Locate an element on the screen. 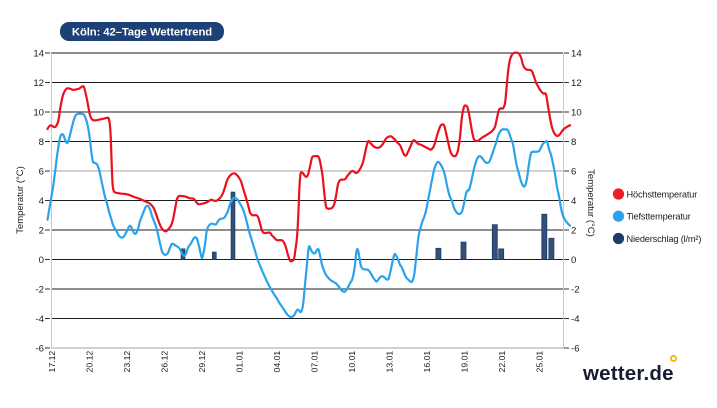 The image size is (717, 408). svg-text: 04.01 is located at coordinates (277, 362).